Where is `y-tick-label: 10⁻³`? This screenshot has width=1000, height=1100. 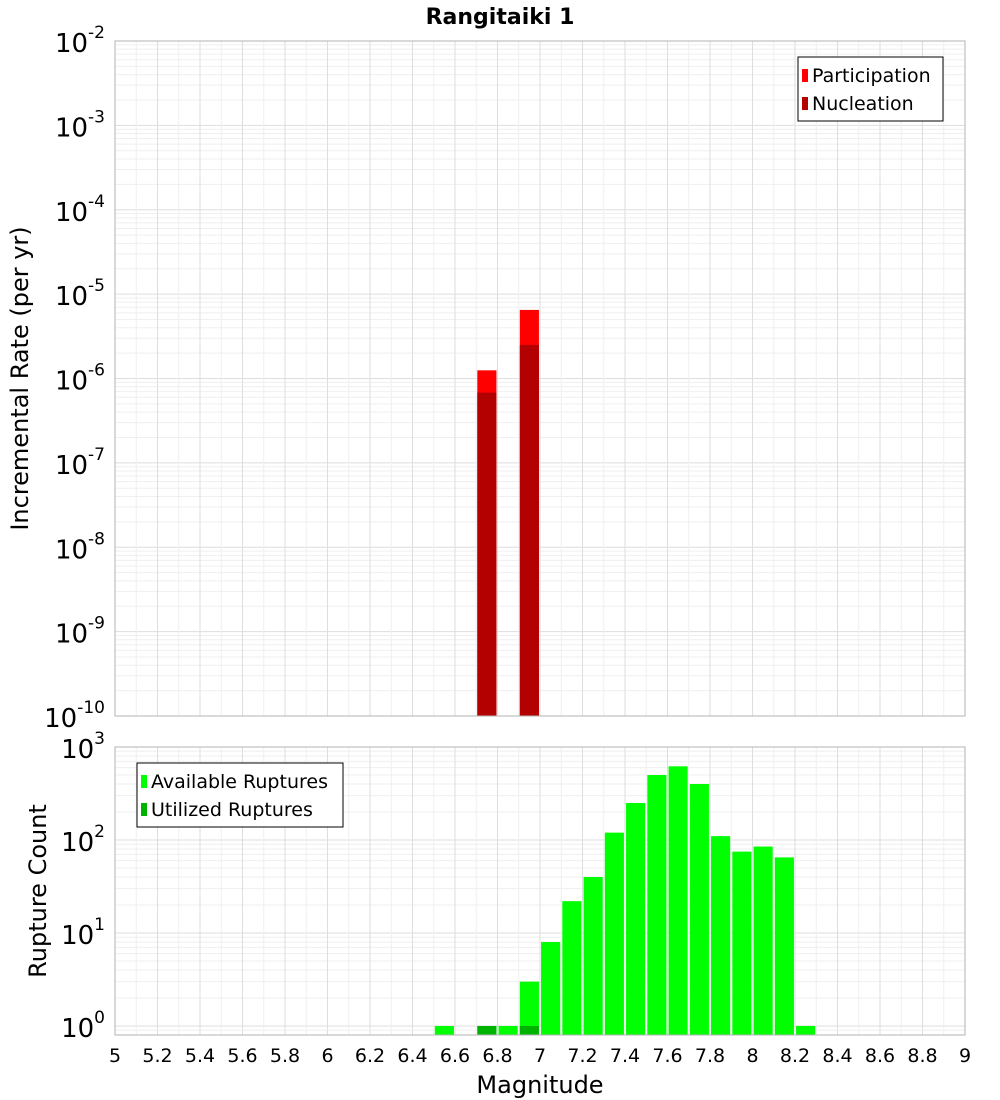
y-tick-label: 10⁻³ is located at coordinates (80, 125).